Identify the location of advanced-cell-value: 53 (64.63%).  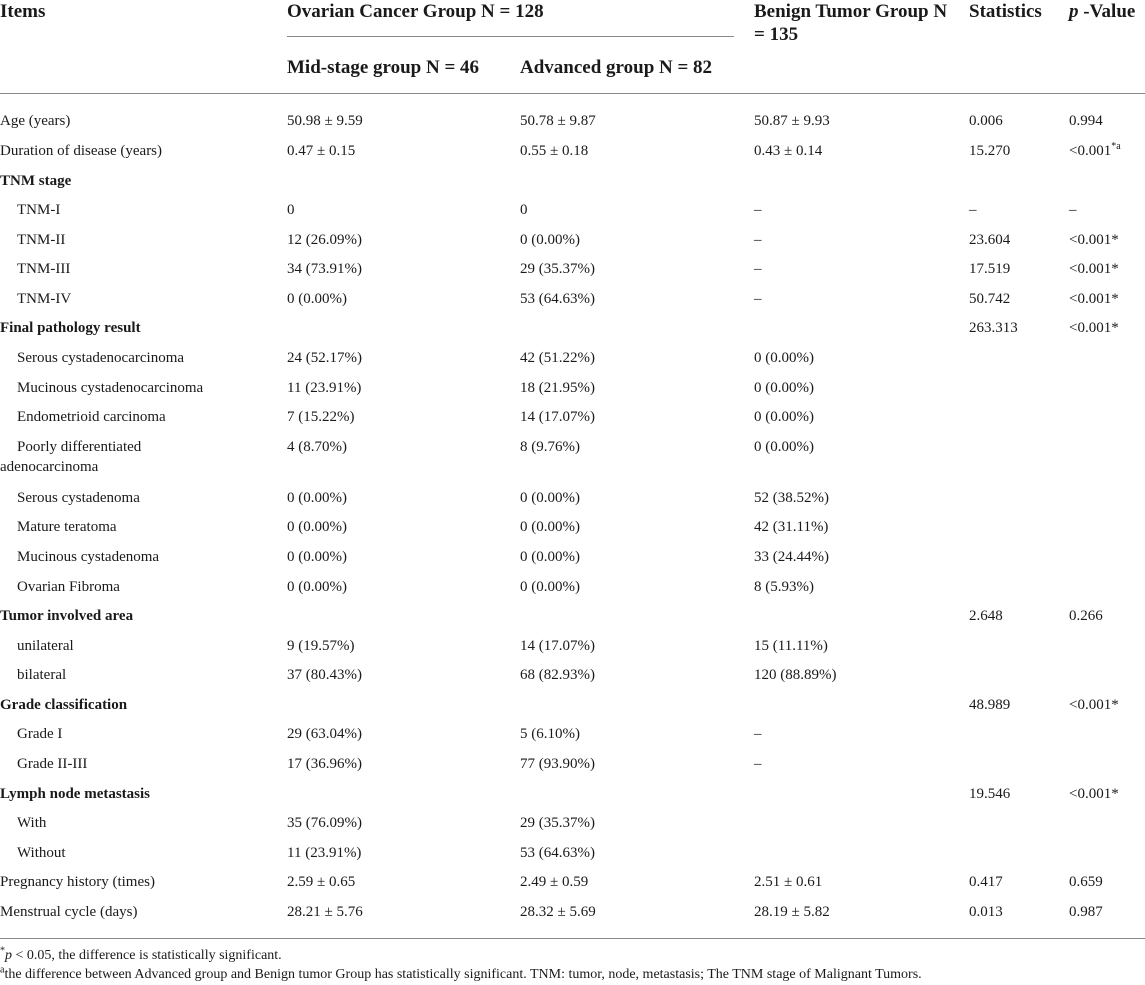
(557, 299).